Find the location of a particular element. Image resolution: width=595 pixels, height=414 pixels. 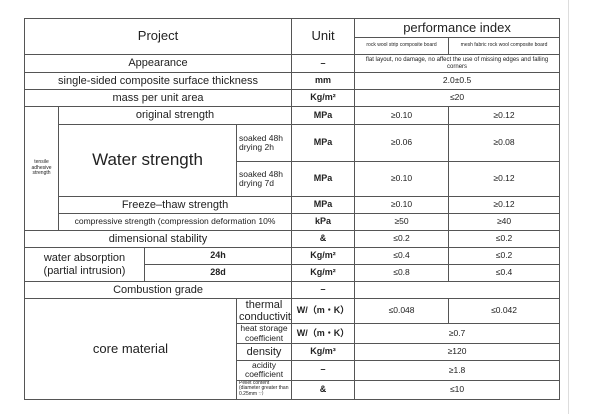

row-wa-28d-label: 28d is located at coordinates (218, 273).